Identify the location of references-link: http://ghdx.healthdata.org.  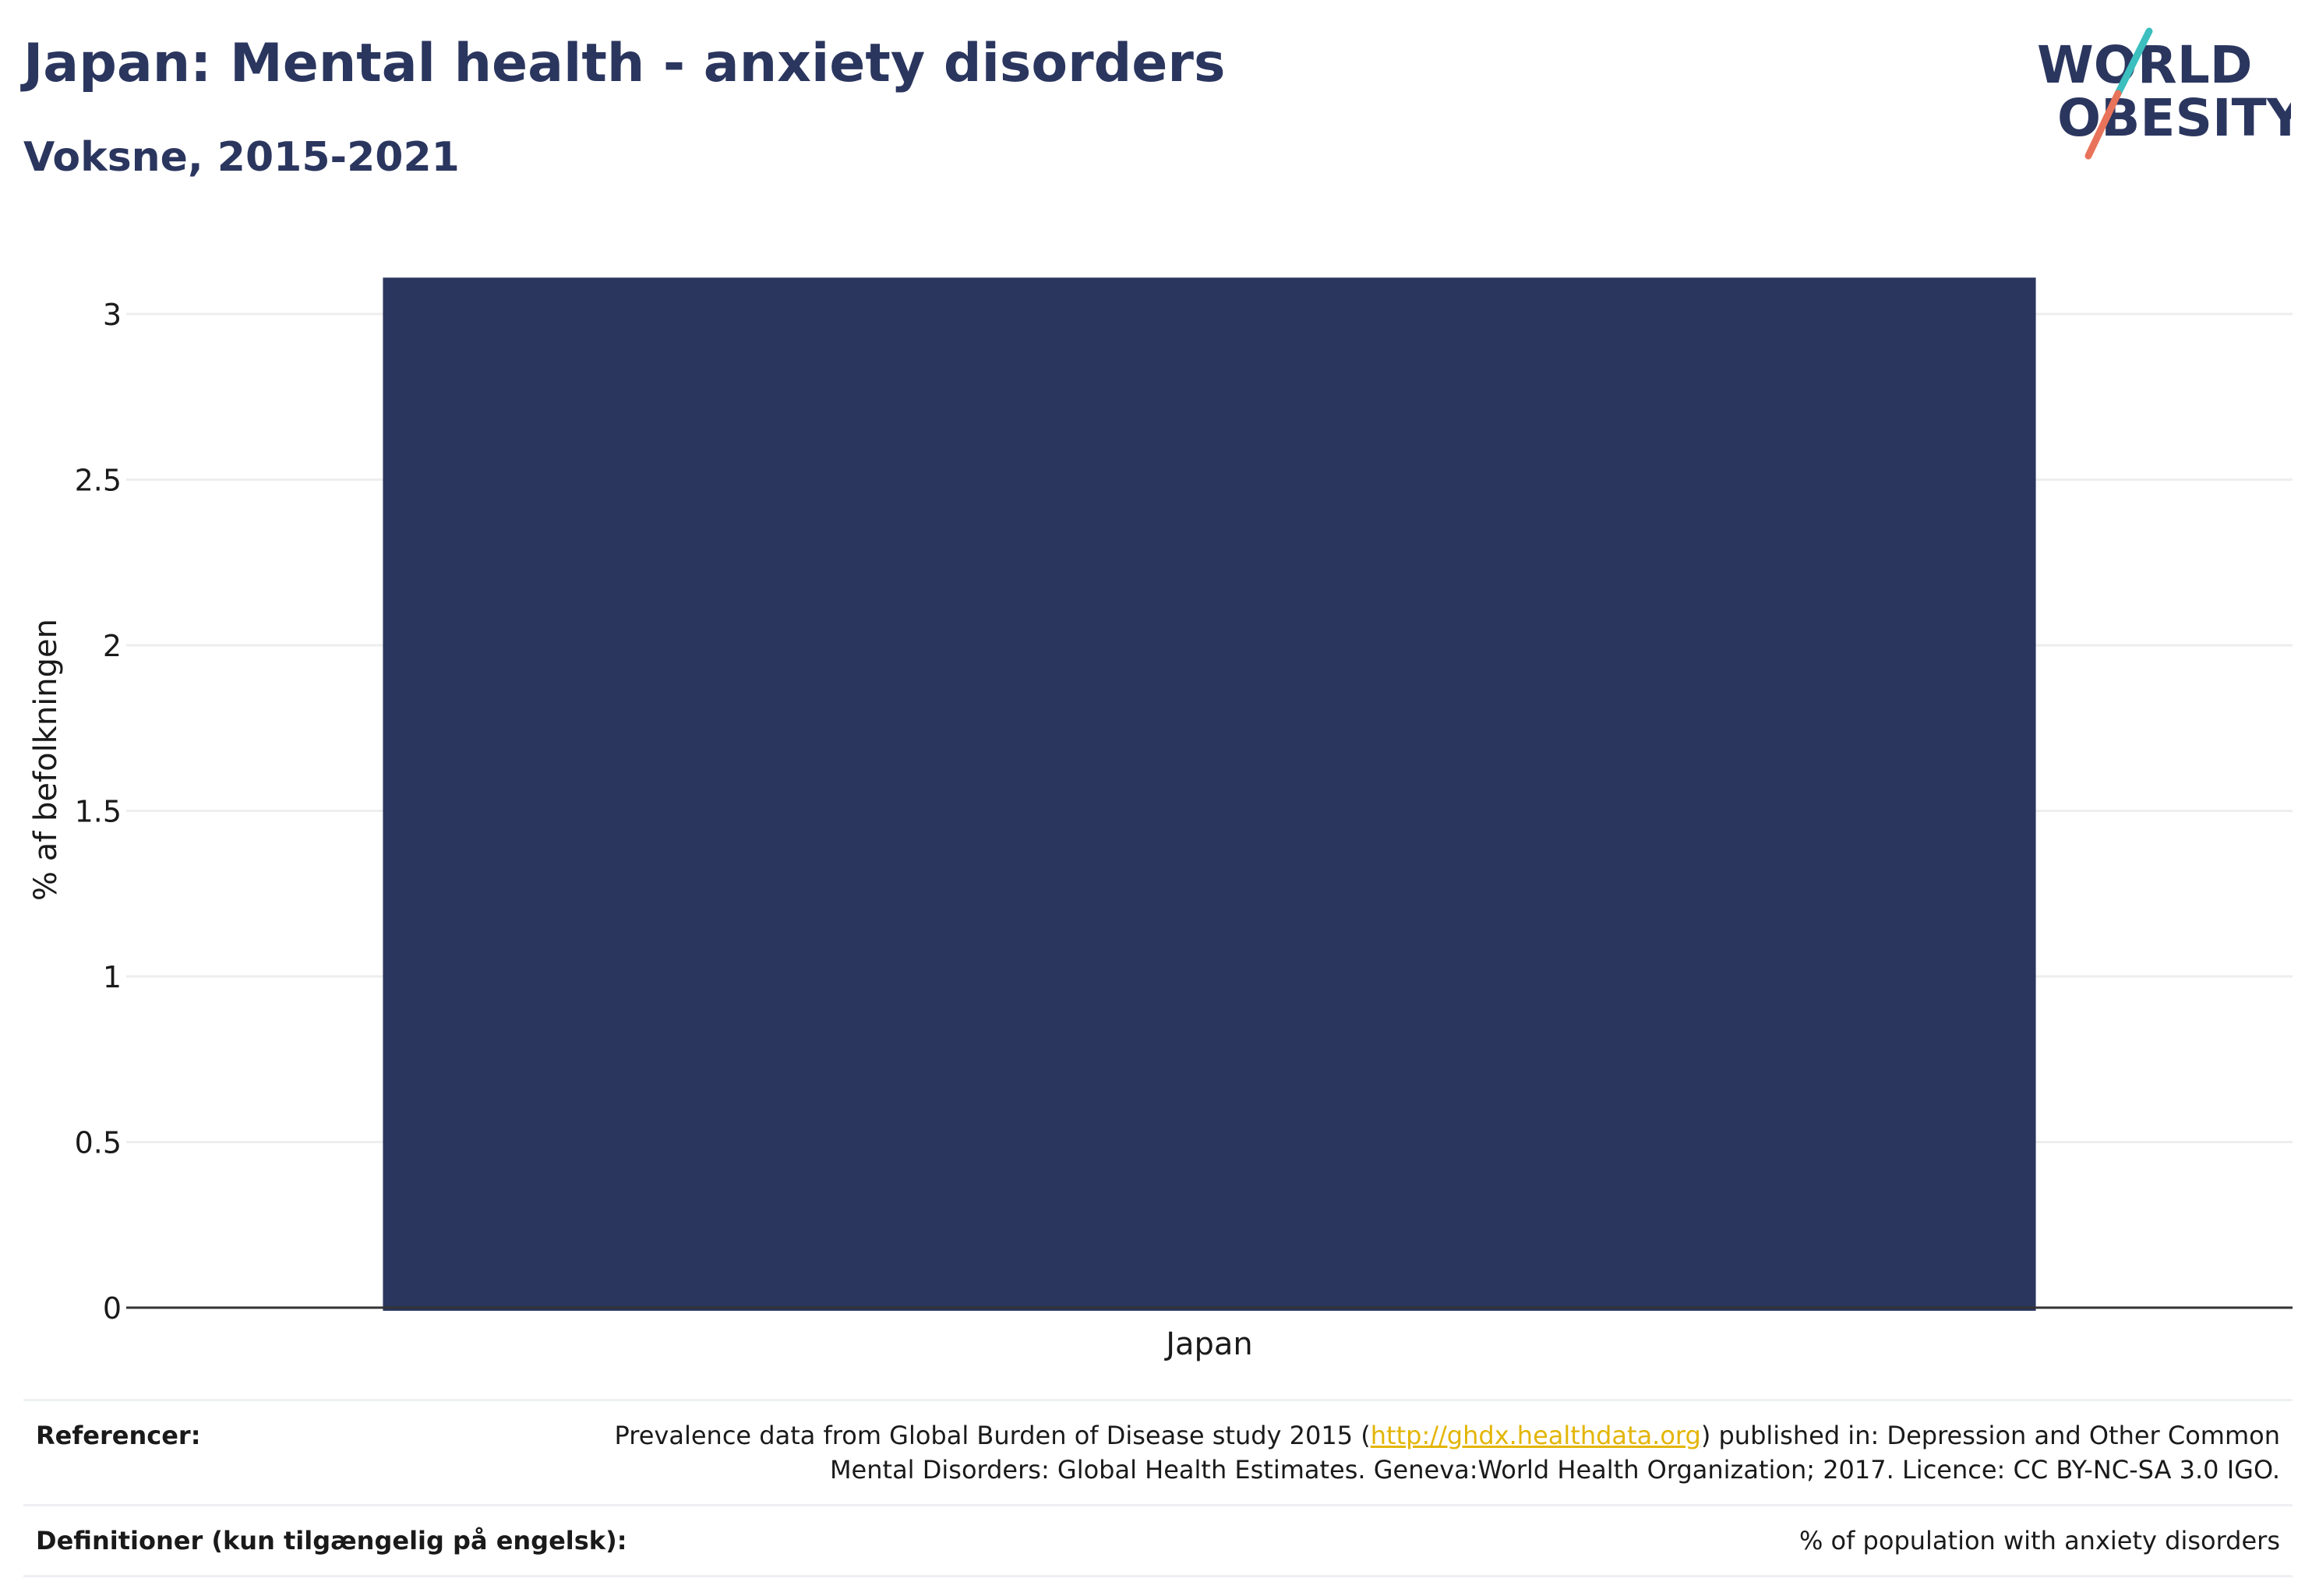
(1535, 1435).